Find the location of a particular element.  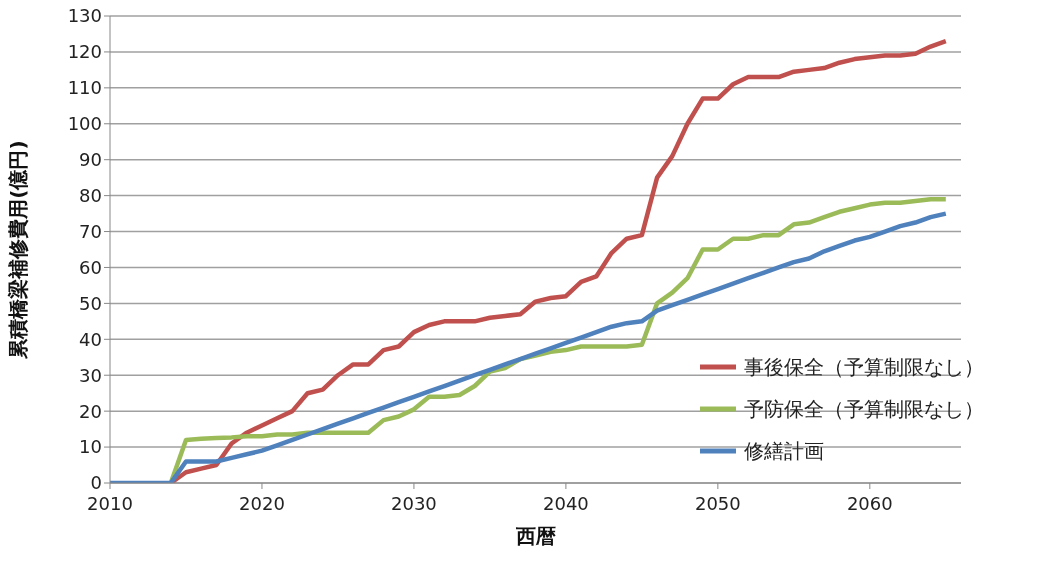

legend-label: 修繕計画 is located at coordinates (784, 451).